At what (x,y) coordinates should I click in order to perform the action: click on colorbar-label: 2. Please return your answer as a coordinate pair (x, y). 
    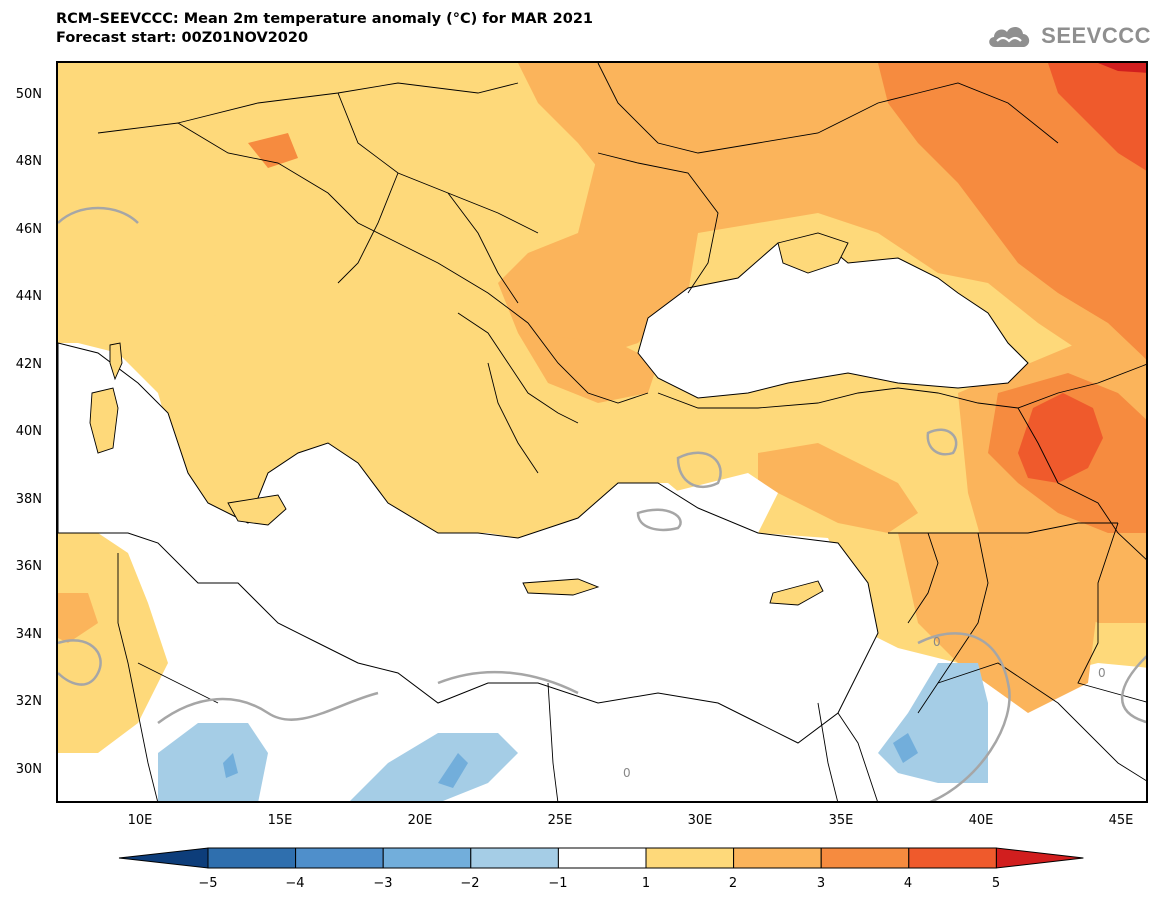
    Looking at the image, I should click on (733, 883).